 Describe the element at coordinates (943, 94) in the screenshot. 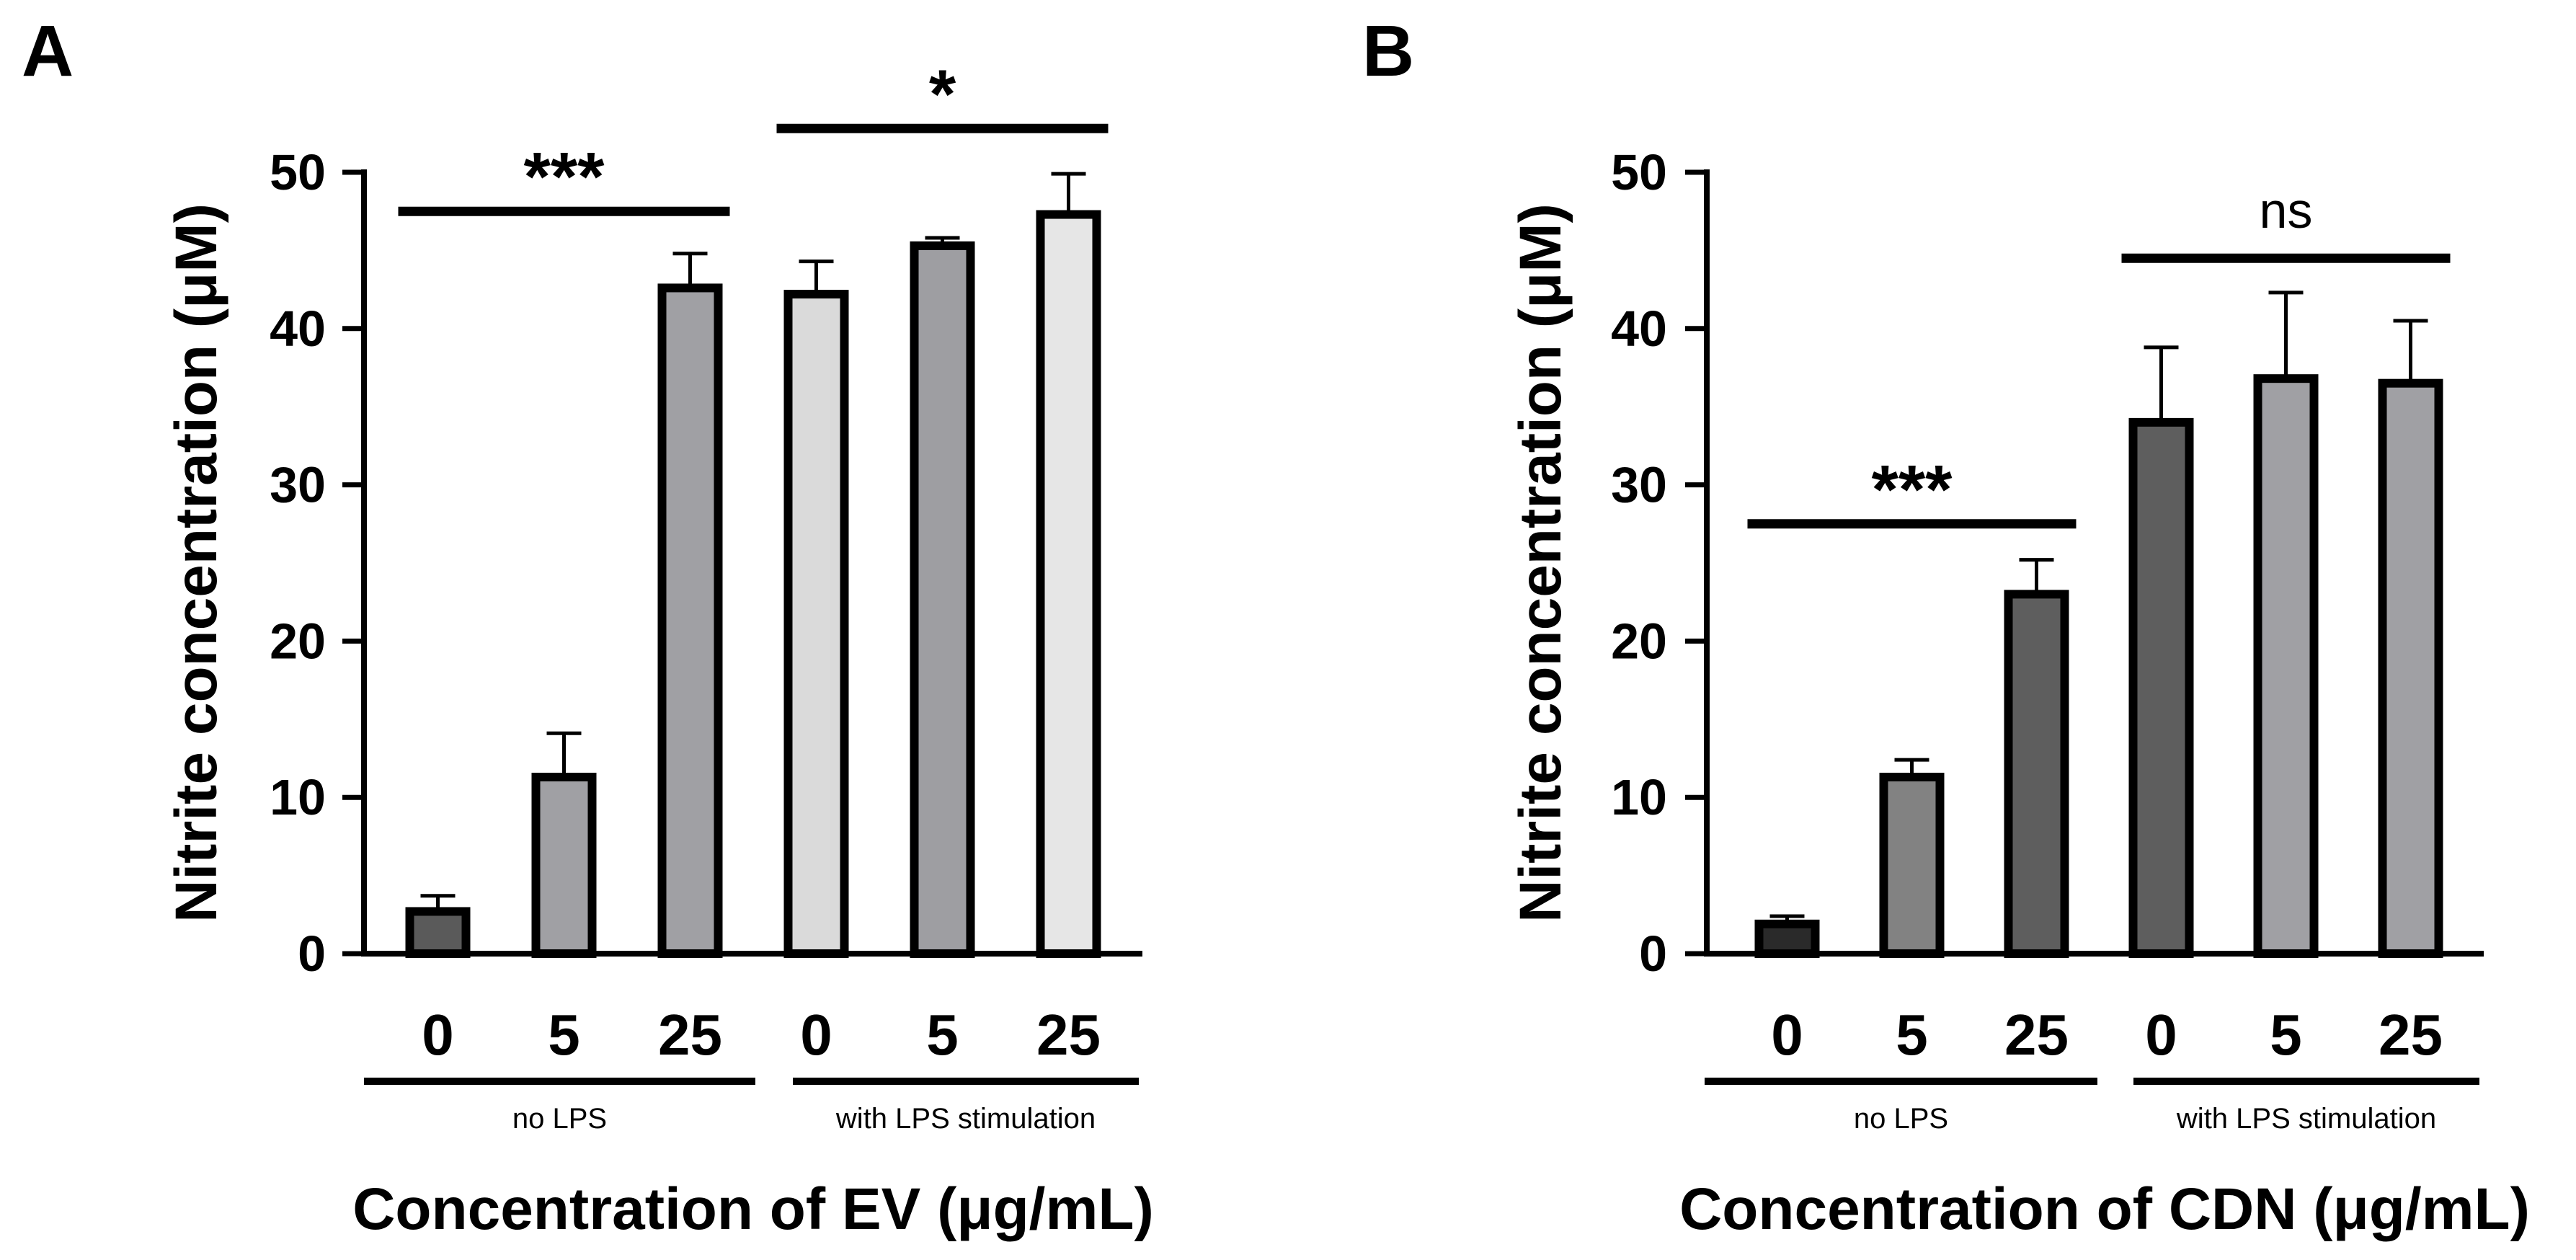

I see `significance-label: *` at that location.